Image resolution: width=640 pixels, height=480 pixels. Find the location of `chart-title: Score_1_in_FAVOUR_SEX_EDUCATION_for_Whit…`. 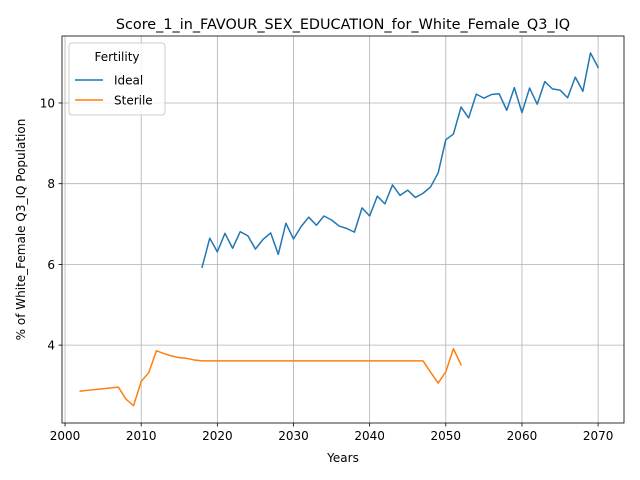

chart-title: Score_1_in_FAVOUR_SEX_EDUCATION_for_Whit… is located at coordinates (343, 25).